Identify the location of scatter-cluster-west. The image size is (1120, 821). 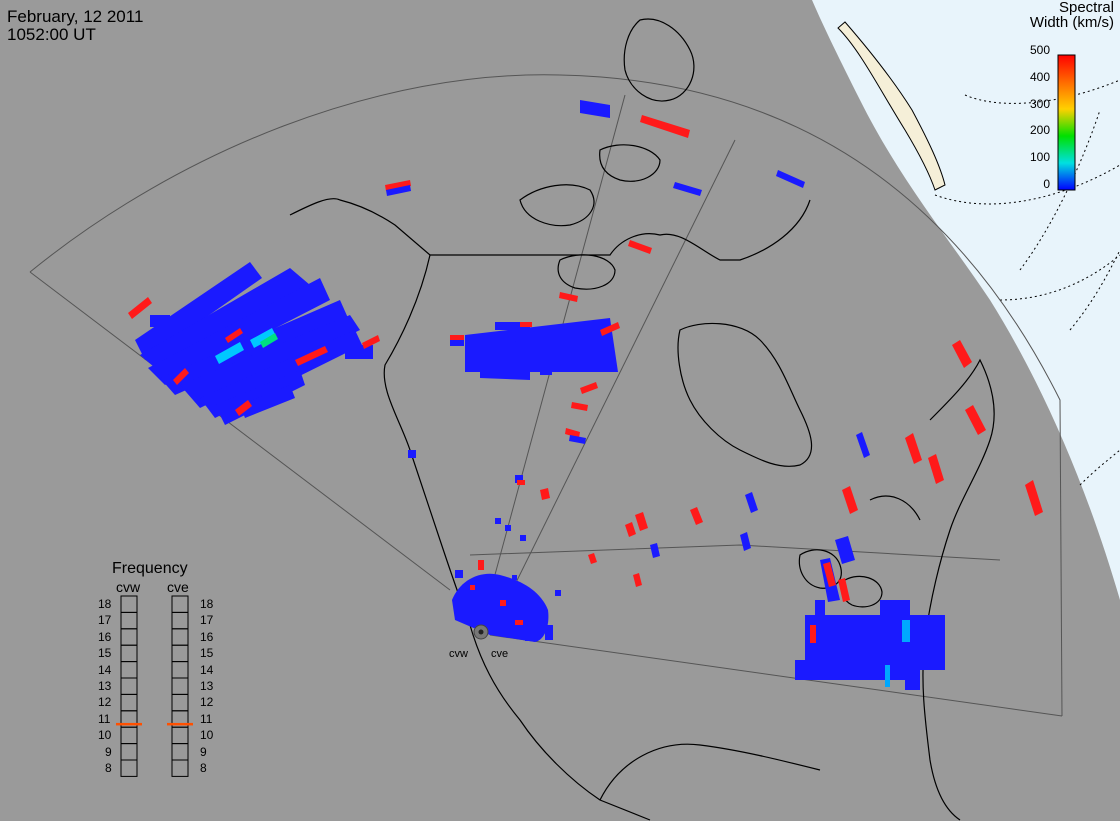
(254, 343).